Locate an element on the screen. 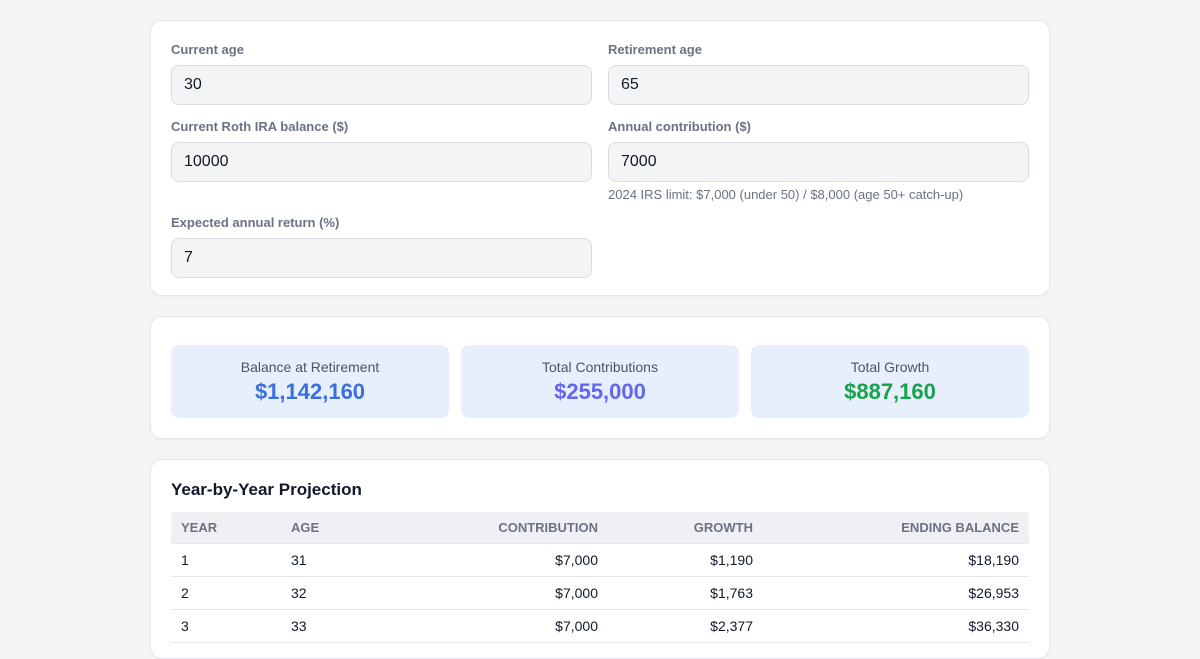 This screenshot has height=659, width=1200. current-age-input: 30 is located at coordinates (381, 85).